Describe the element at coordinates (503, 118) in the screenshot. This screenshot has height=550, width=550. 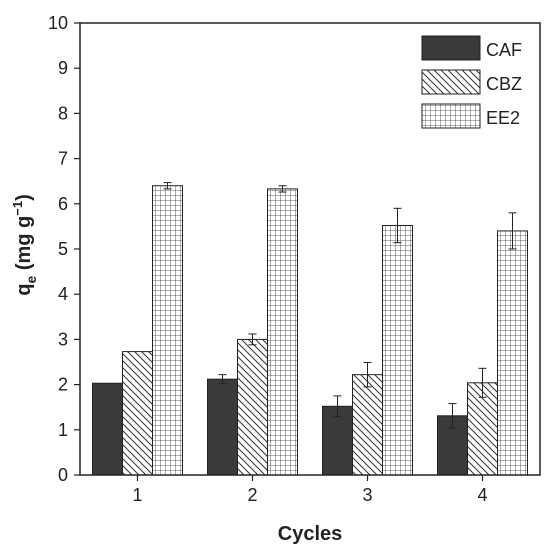
I see `legend-label-ee2: EE2` at that location.